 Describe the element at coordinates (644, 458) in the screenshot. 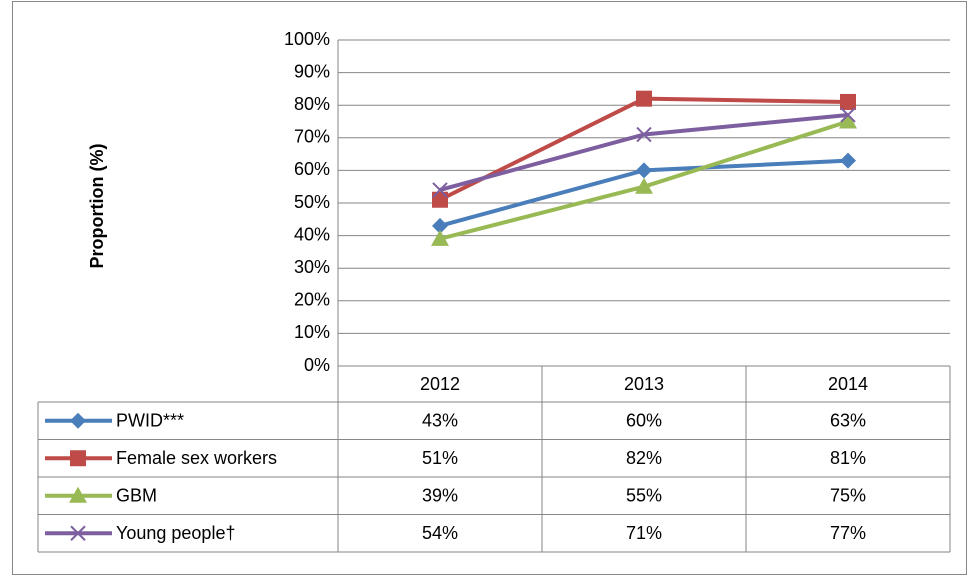

I see `table-value: 82%` at that location.